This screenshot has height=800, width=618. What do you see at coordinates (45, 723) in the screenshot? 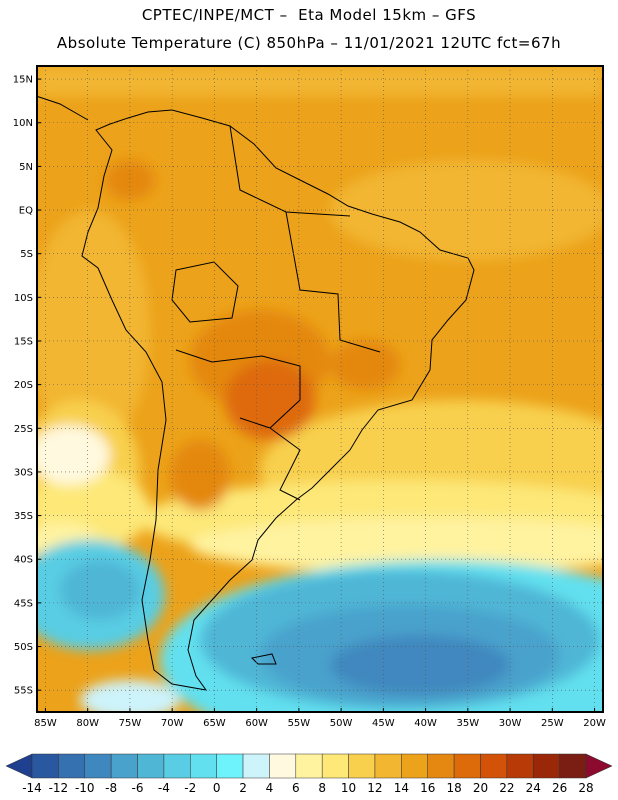
I see `lon-label: 85W` at bounding box center [45, 723].